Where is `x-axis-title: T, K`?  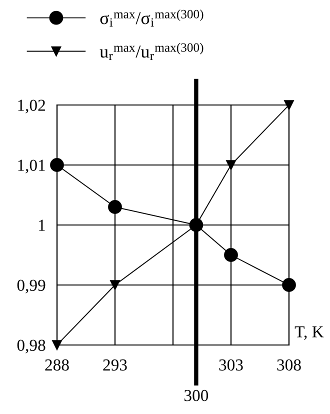
x-axis-title: T, K is located at coordinates (309, 333).